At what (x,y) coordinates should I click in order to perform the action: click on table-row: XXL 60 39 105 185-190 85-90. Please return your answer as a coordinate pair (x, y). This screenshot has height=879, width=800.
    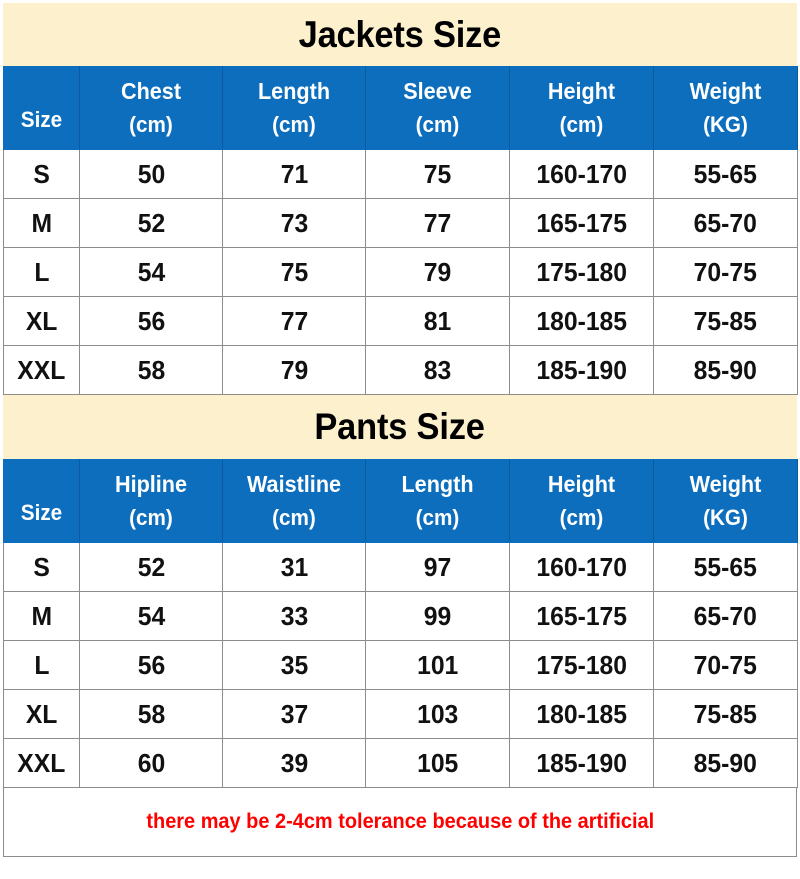
    Looking at the image, I should click on (400, 763).